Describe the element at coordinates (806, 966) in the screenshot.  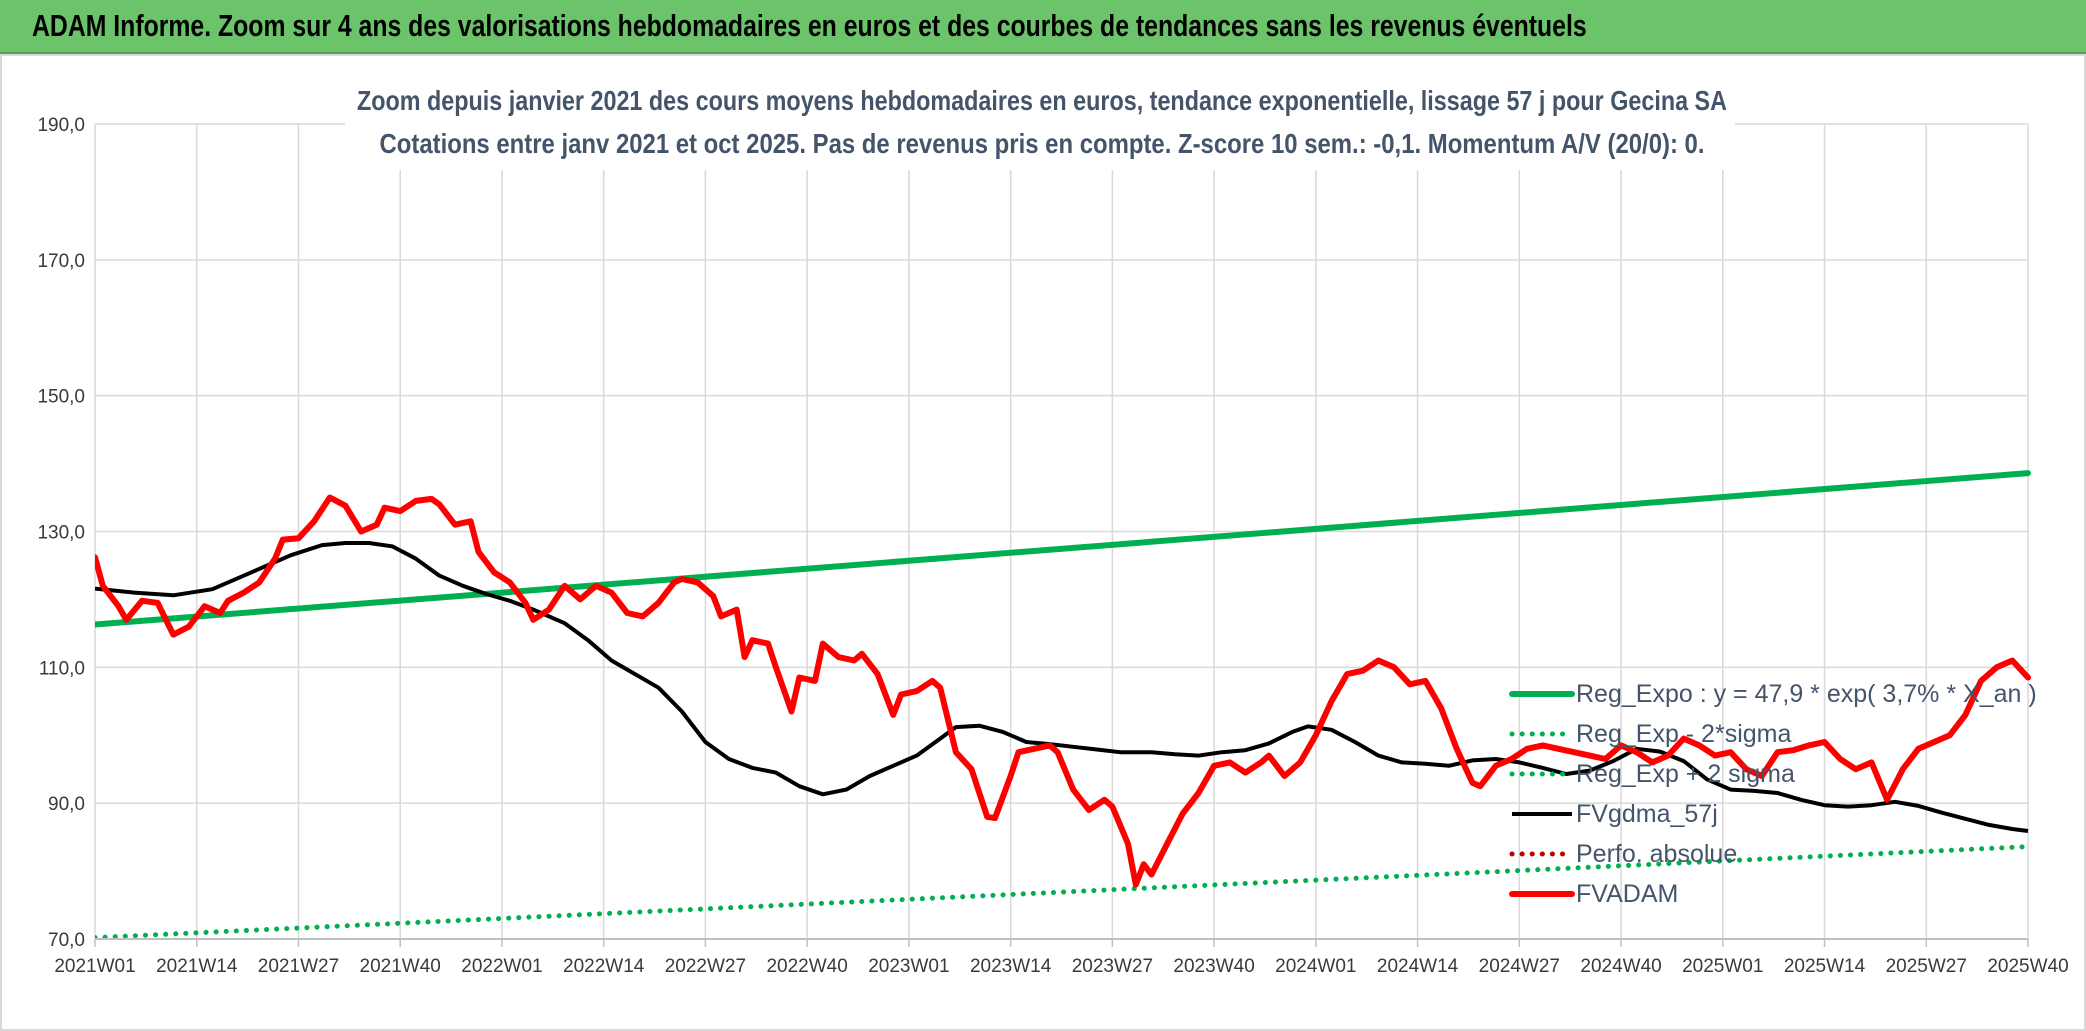
I see `x-tick-label: 2022W40` at that location.